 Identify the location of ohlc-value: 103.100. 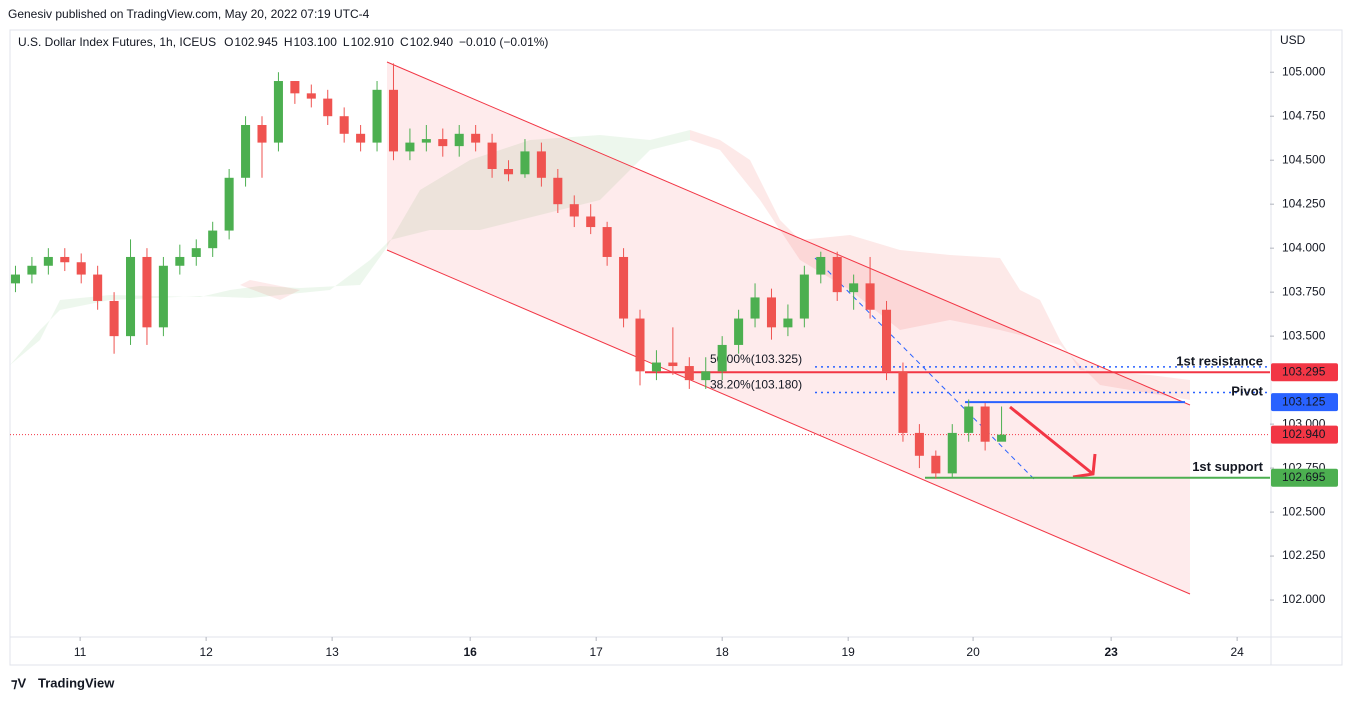
(315, 42).